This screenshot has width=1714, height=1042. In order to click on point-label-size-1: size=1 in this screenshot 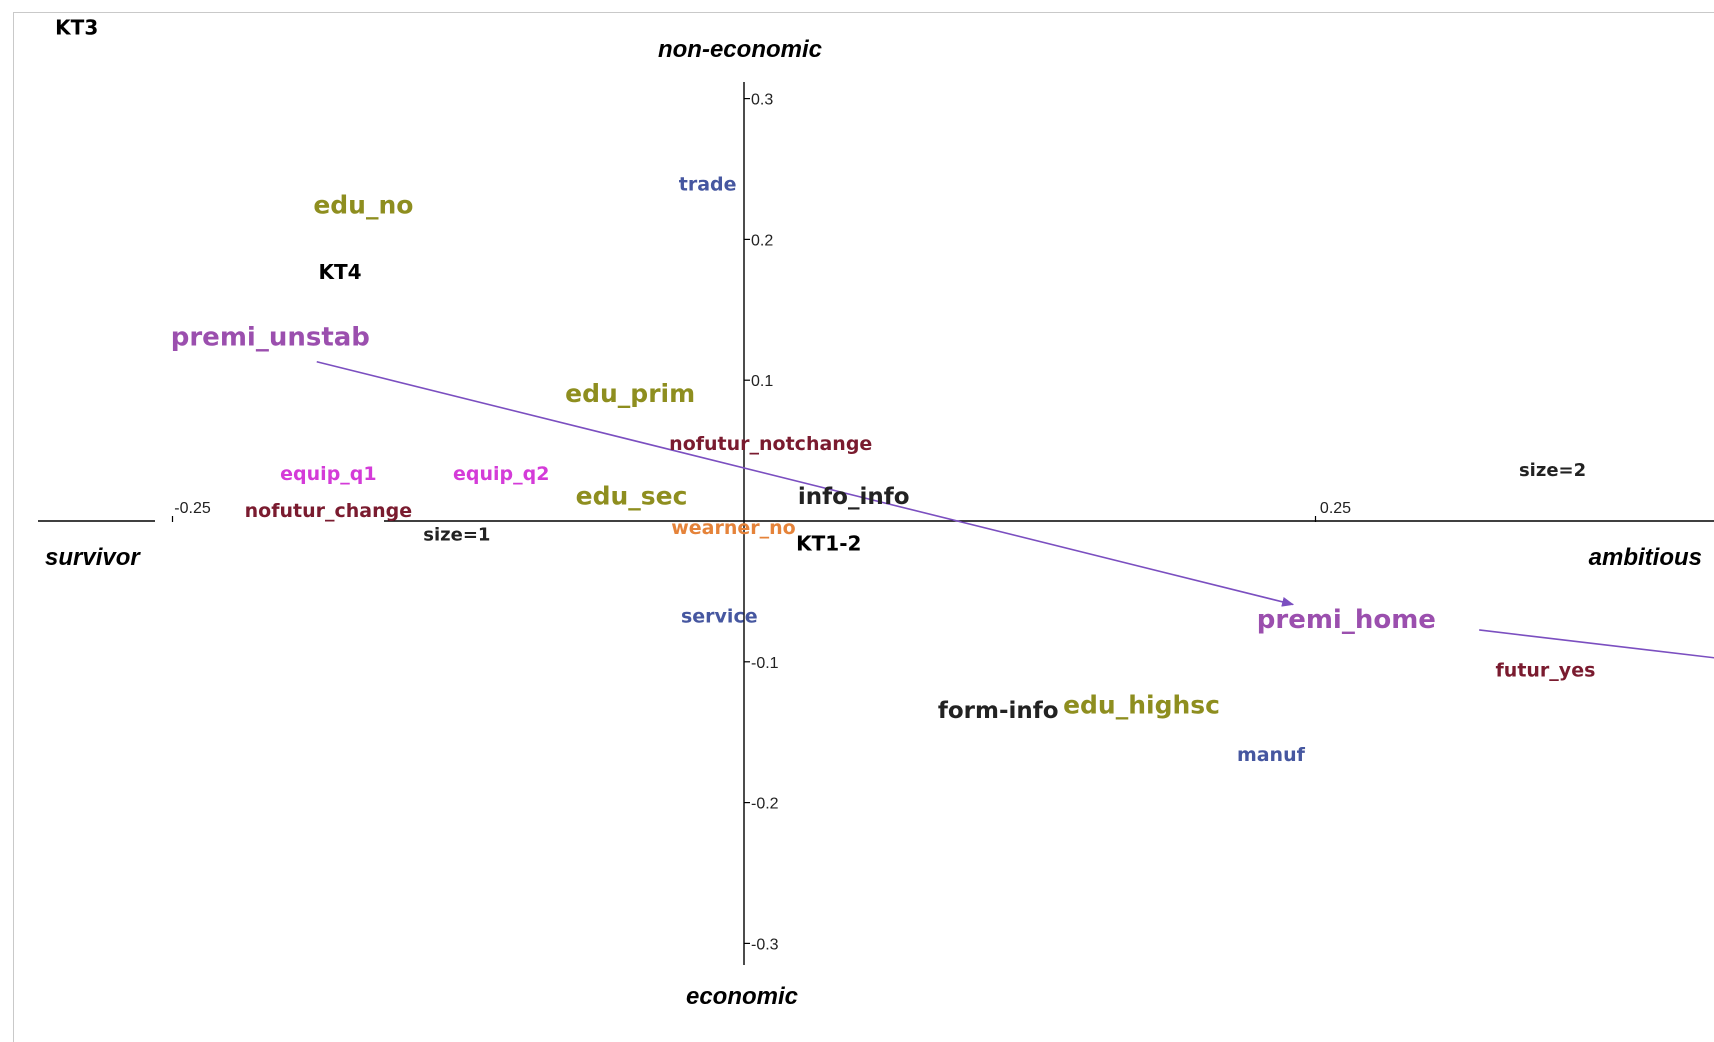, I will do `click(456, 535)`.